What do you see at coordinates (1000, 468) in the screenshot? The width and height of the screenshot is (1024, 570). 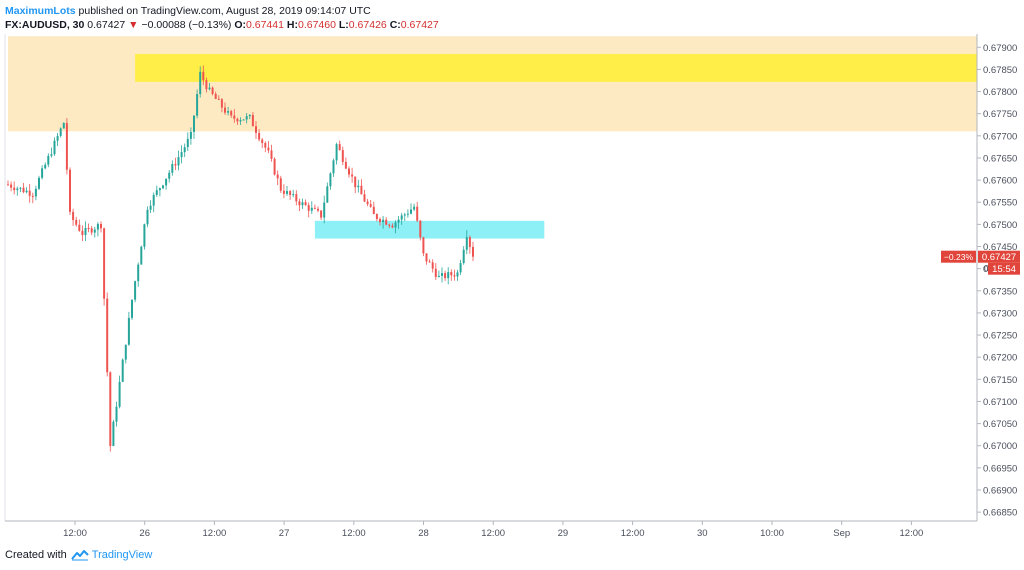 I see `price-tick-label: 0.66950` at bounding box center [1000, 468].